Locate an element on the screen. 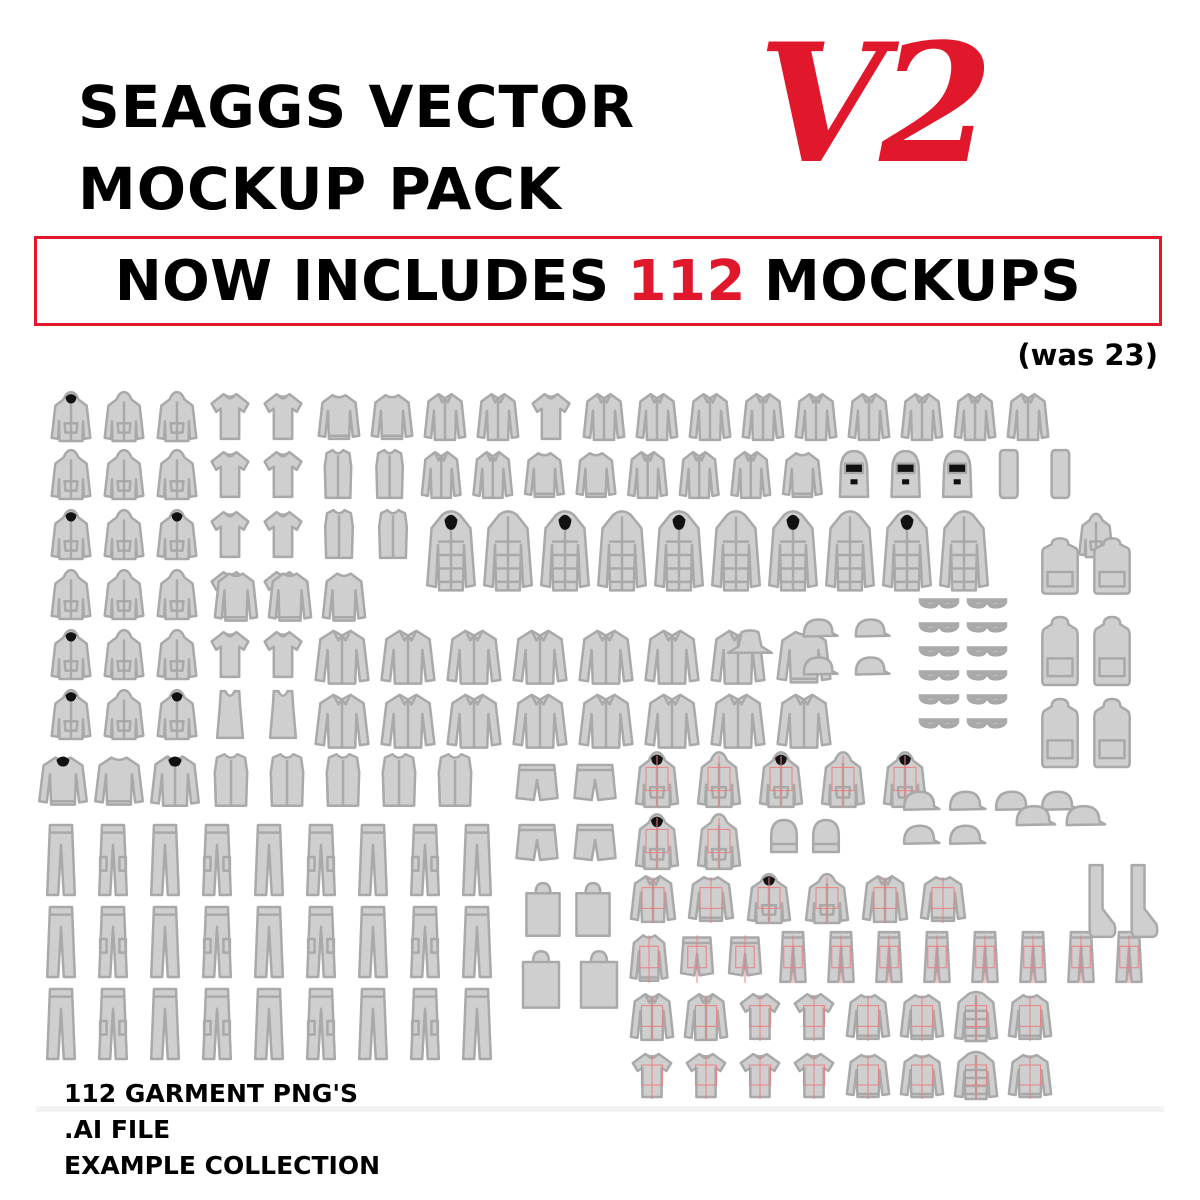  feature-png: 112 GARMENT PNG'S is located at coordinates (211, 1093).